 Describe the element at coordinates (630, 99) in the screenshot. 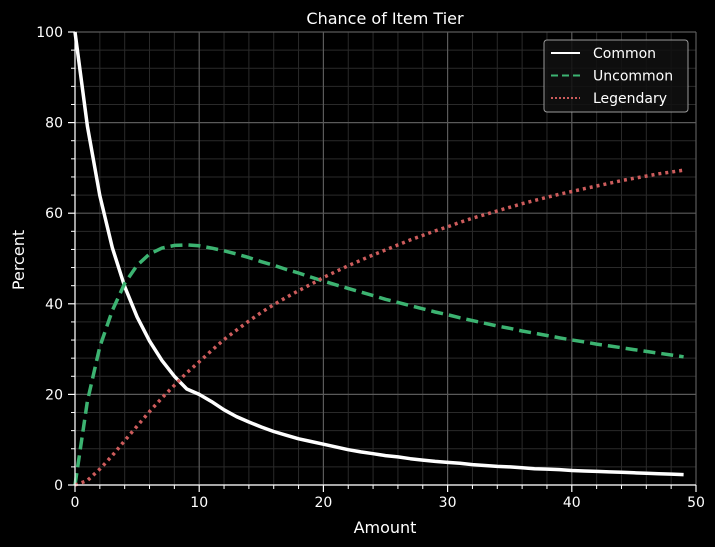

I see `legend-label-legendary: Legendary` at that location.